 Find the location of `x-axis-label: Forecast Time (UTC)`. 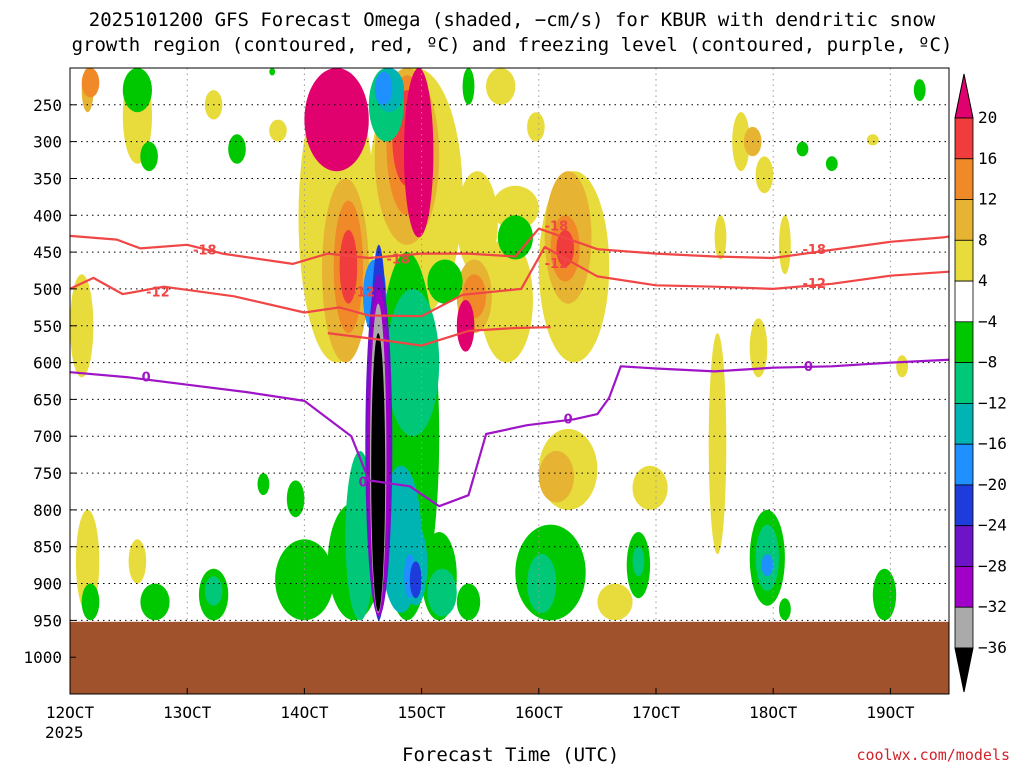

x-axis-label: Forecast Time (UTC) is located at coordinates (511, 755).